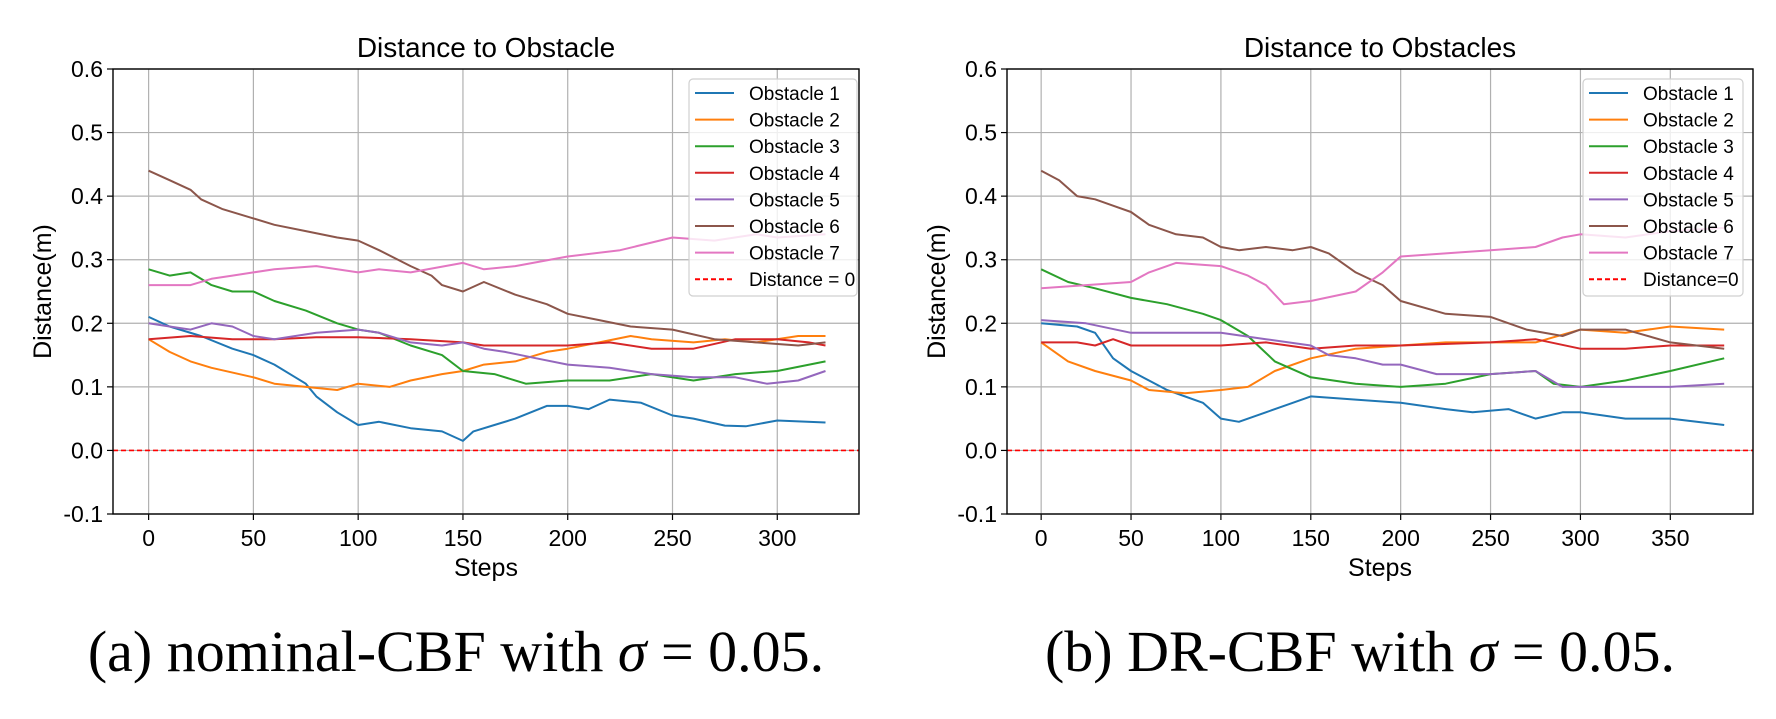  I want to click on caption-b-symbol: σ, so click(1483, 651).